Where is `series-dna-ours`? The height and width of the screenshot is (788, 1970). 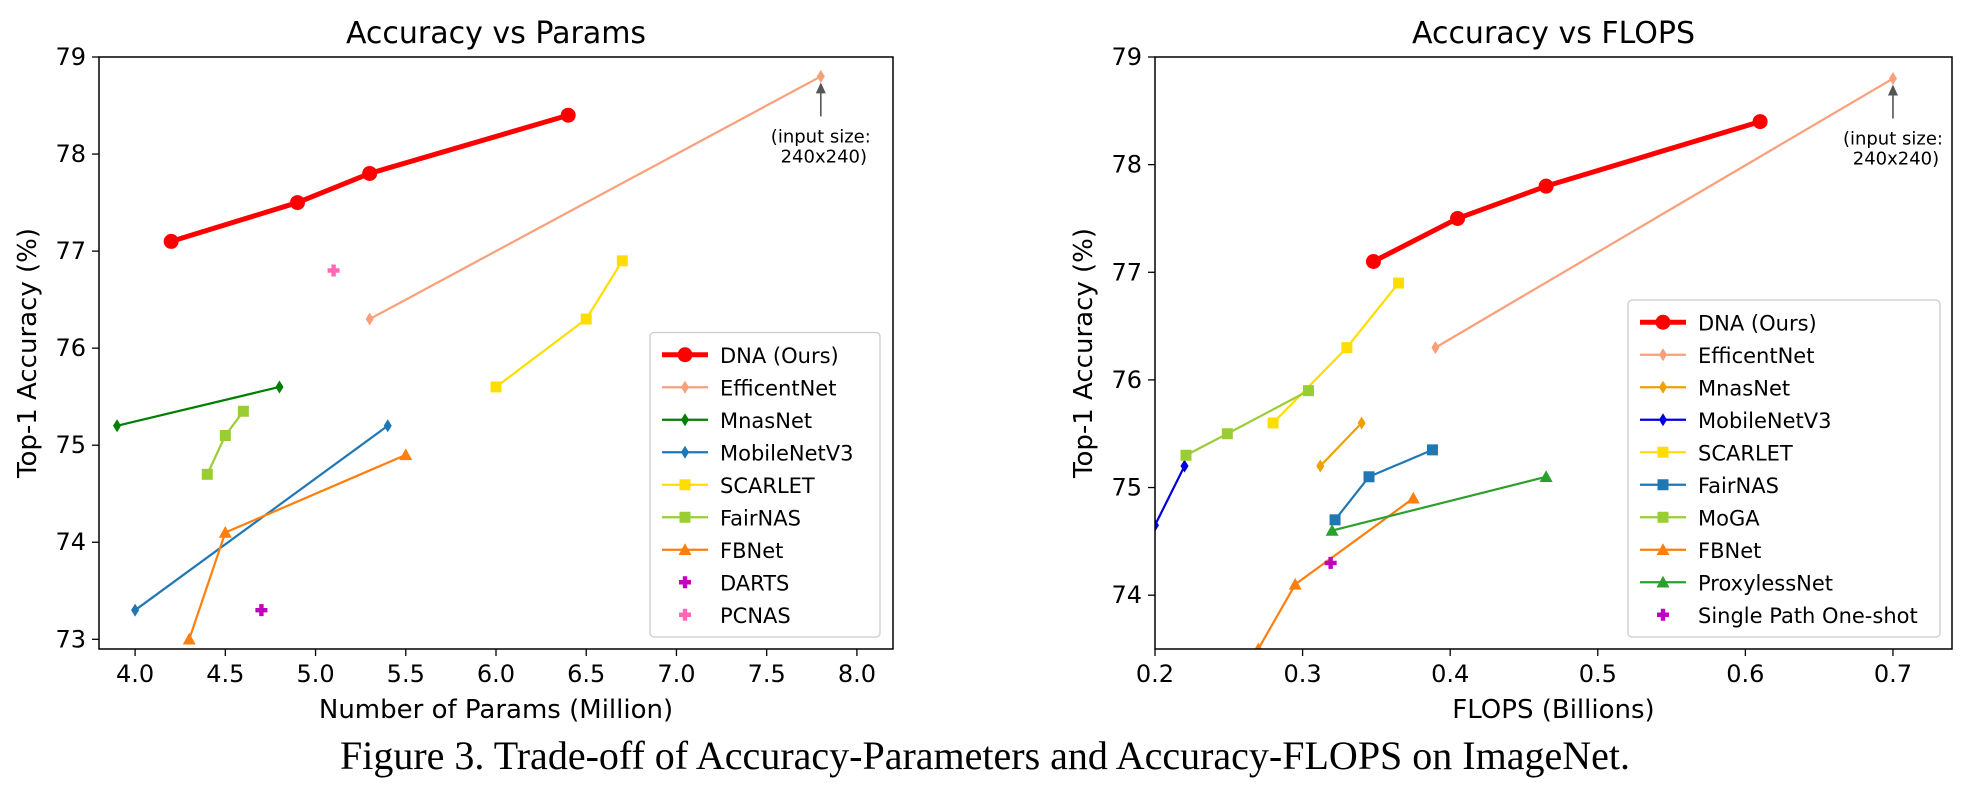
series-dna-ours is located at coordinates (369, 178).